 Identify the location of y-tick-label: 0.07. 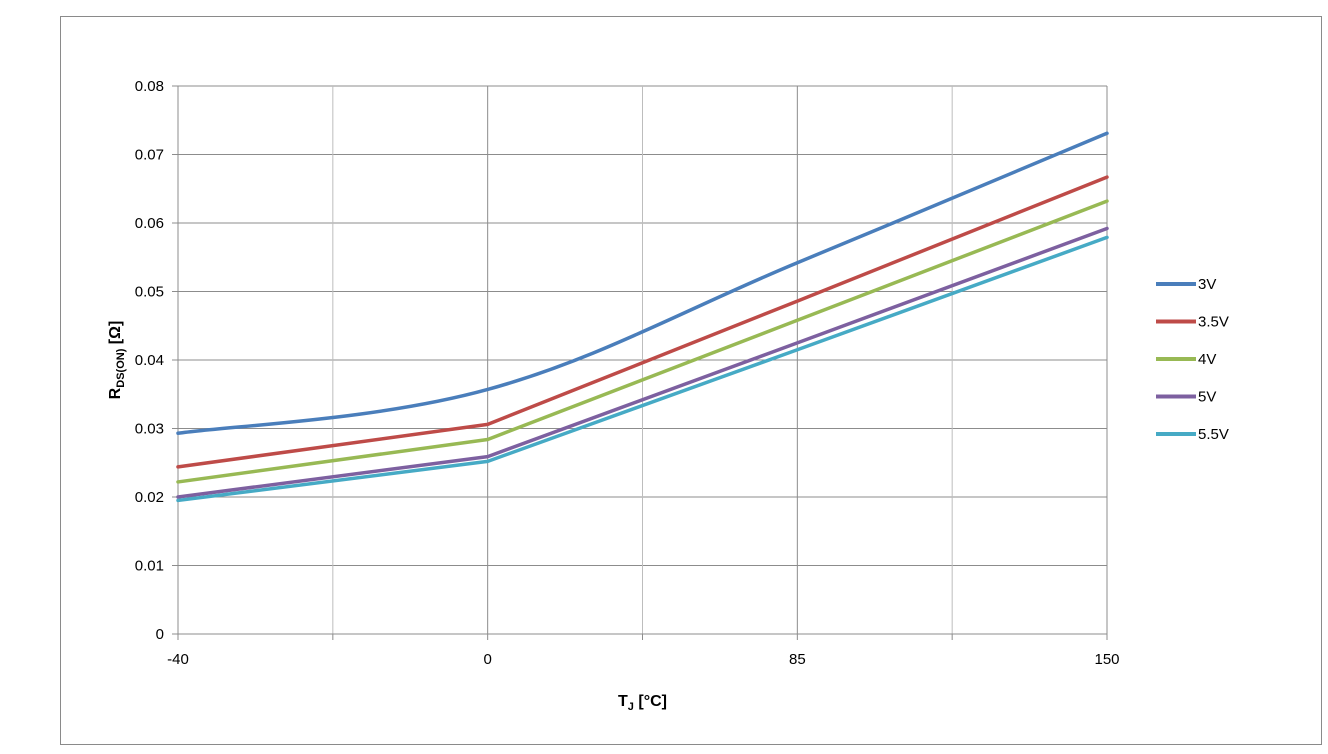
(149, 155).